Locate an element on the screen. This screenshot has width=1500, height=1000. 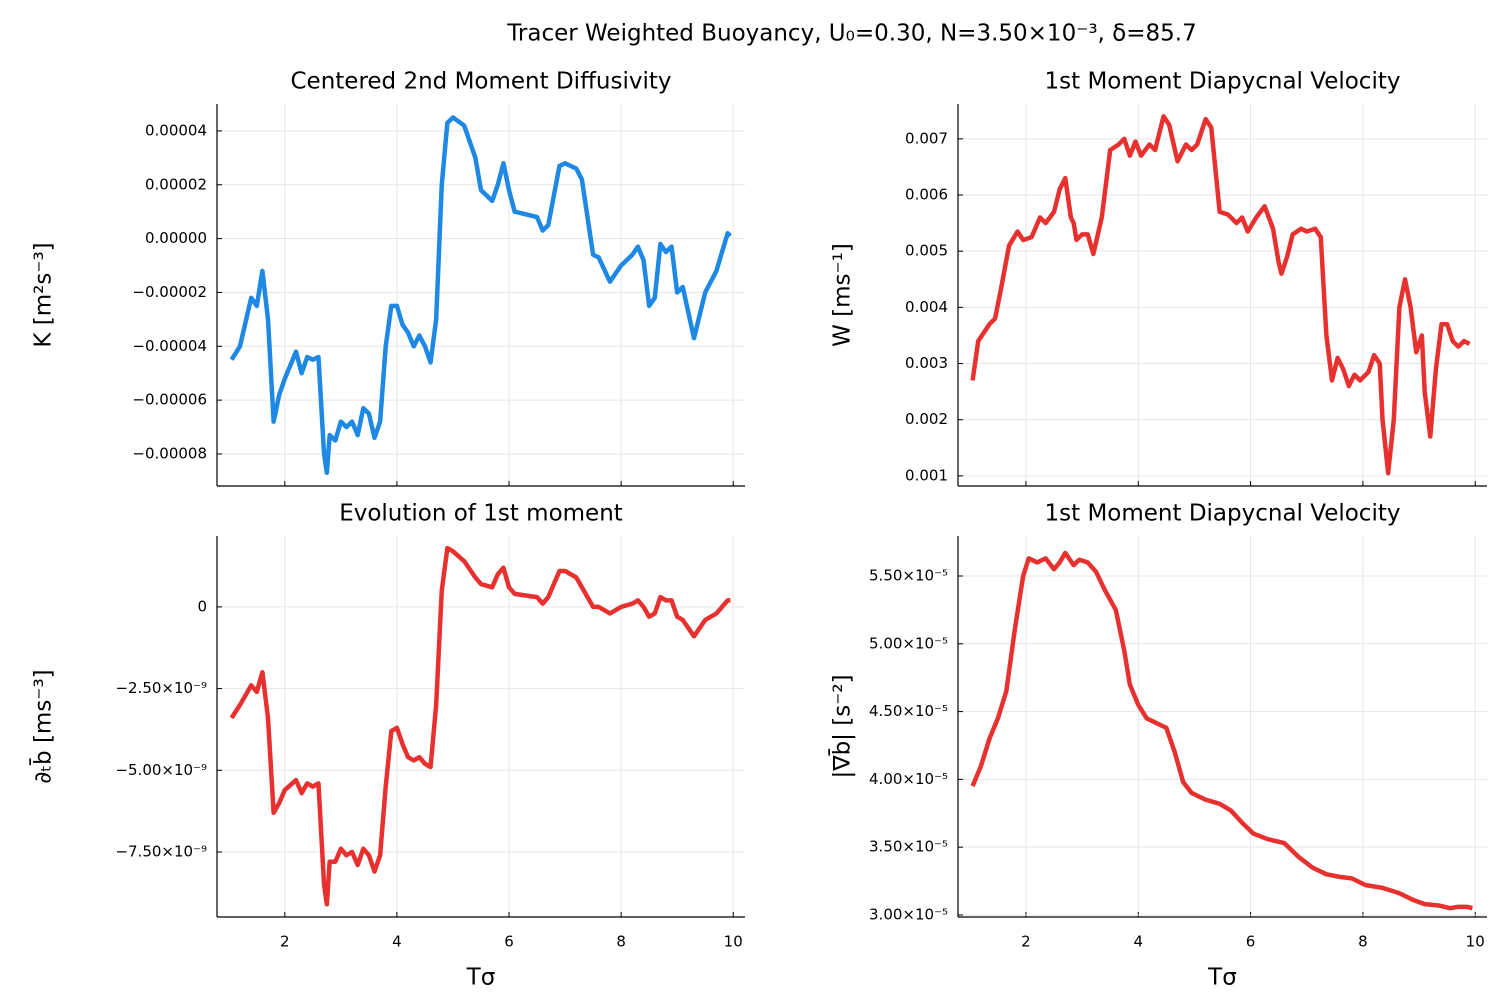
y-axis-label: ∂ₜb̄ [ms⁻³] is located at coordinates (42, 726).